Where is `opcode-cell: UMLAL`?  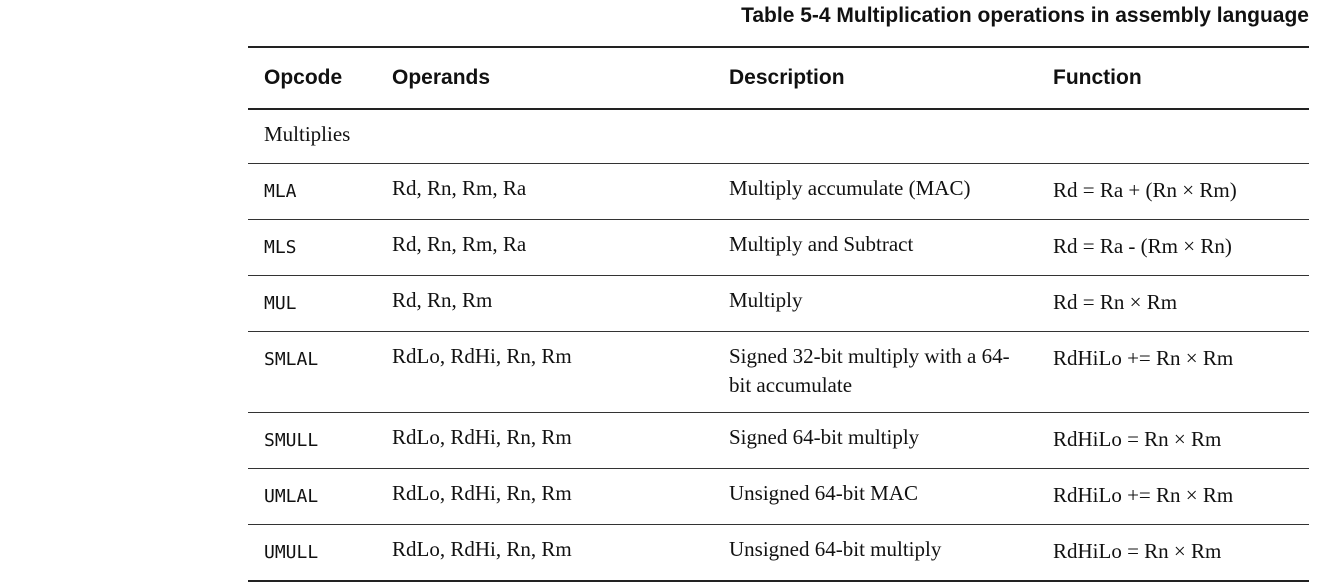
opcode-cell: UMLAL is located at coordinates (312, 496).